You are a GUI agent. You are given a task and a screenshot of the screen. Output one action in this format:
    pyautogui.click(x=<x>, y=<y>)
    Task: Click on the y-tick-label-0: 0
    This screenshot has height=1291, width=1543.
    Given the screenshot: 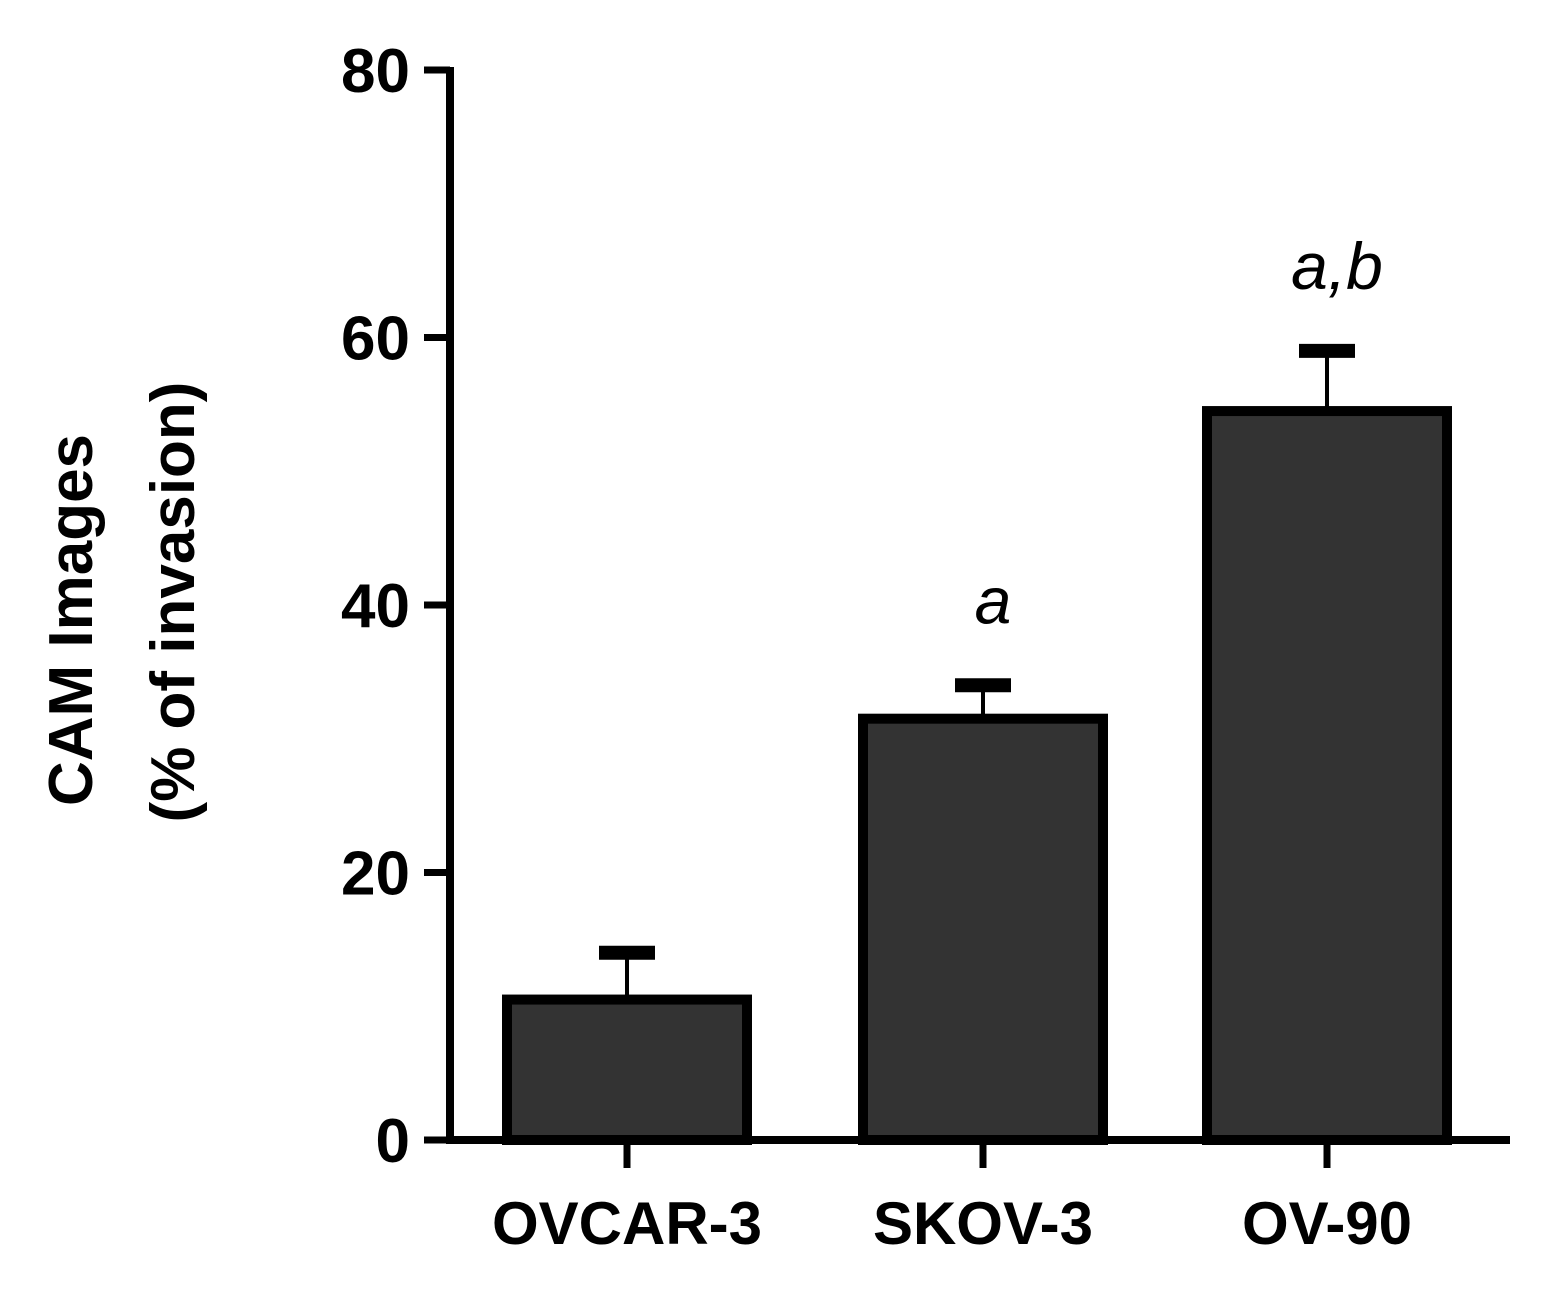 What is the action you would take?
    pyautogui.click(x=393, y=1141)
    